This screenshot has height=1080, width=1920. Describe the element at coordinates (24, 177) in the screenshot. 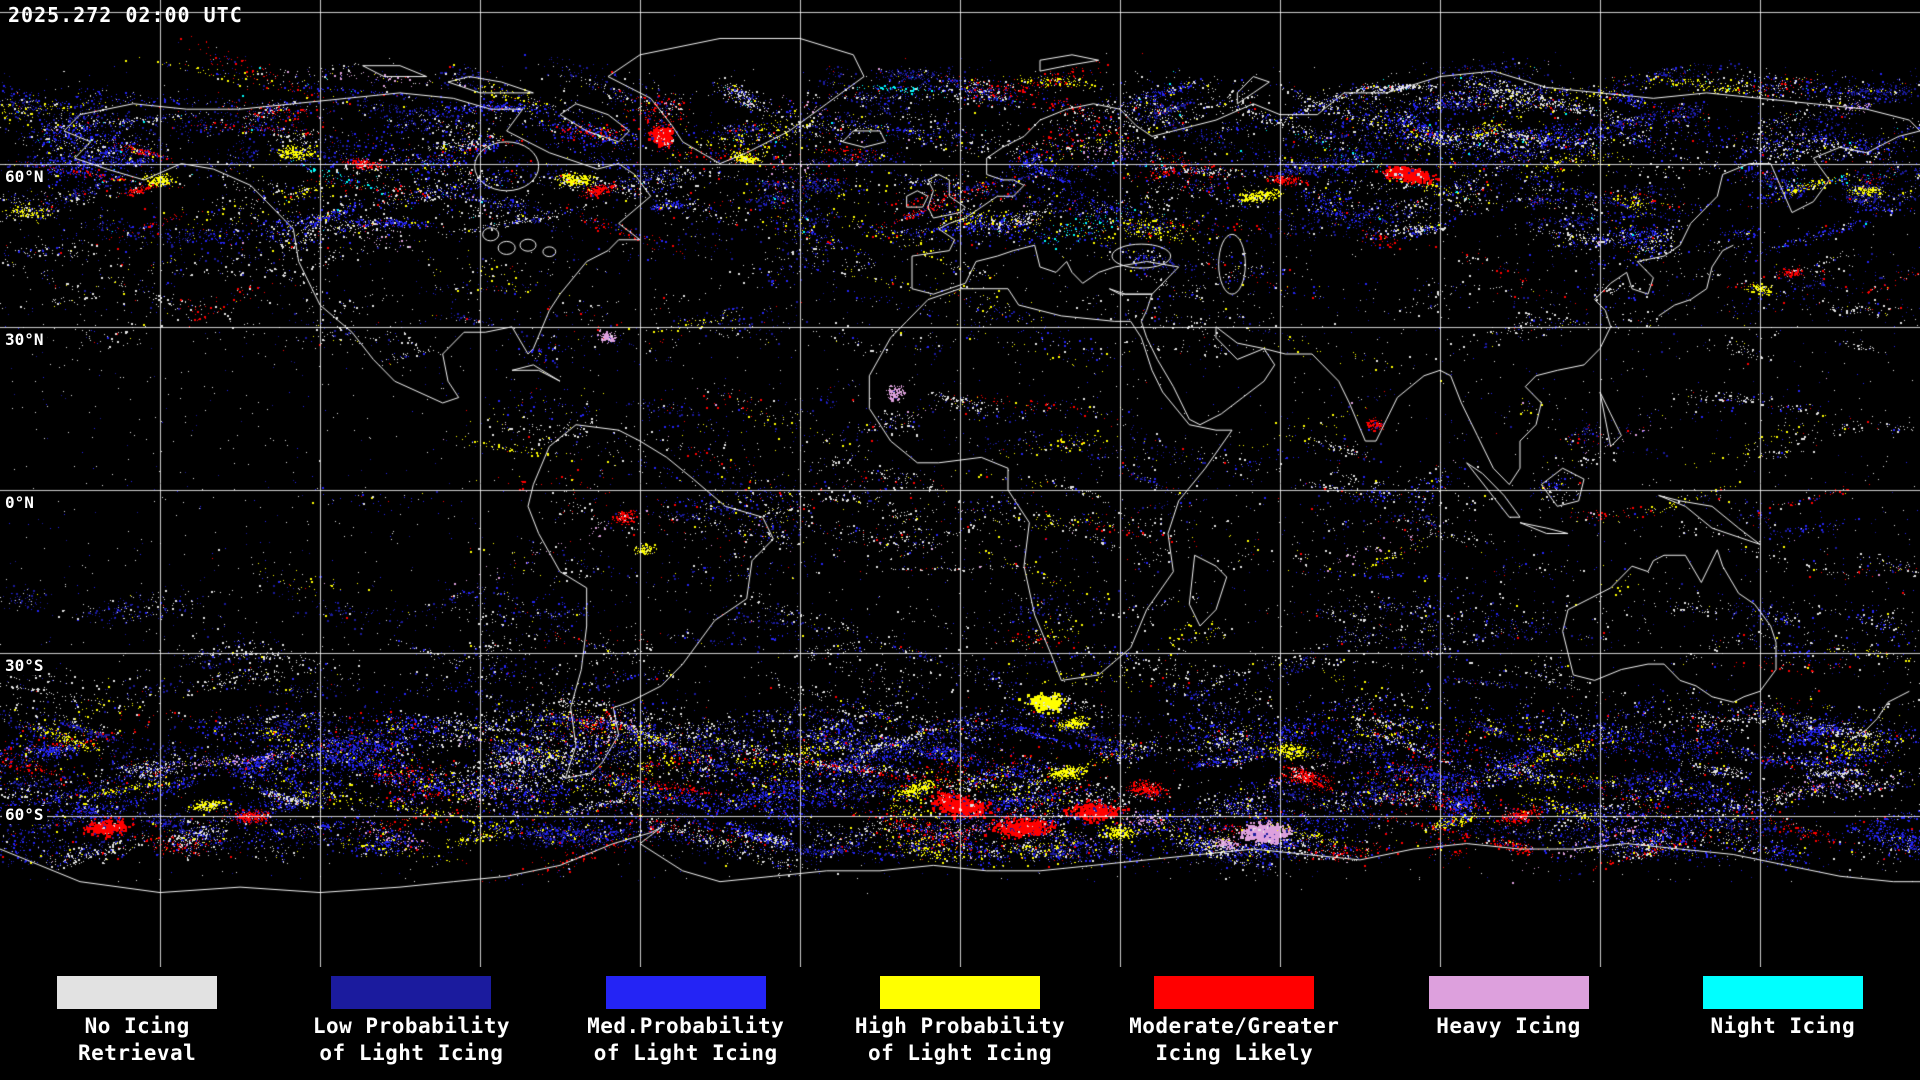

I see `latitude-label-60n: 60°N` at that location.